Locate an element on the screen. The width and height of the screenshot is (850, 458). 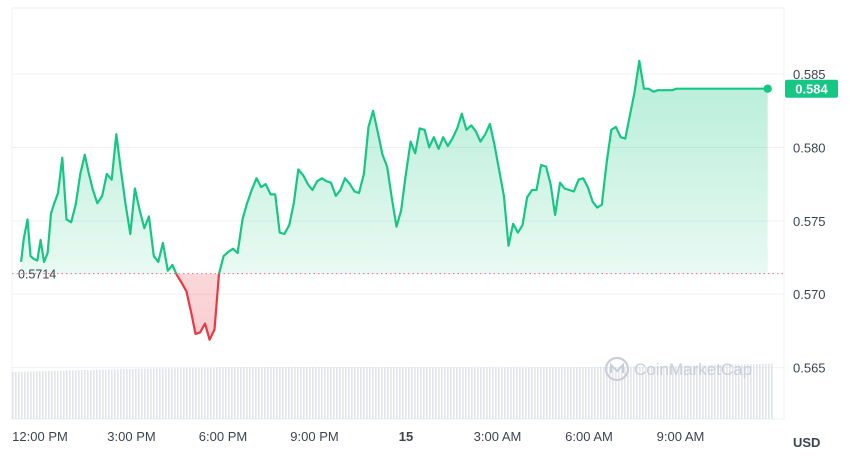
last-price-badge: 0.584 is located at coordinates (811, 88).